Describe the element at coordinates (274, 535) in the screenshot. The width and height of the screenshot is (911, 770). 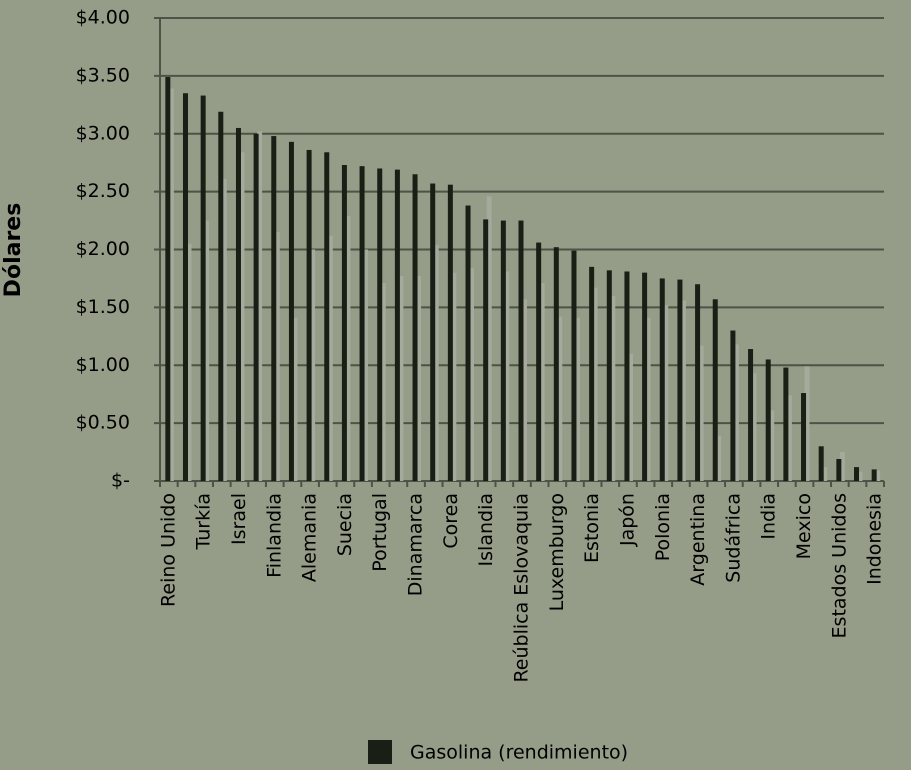
I see `x-tick-label: Finlandia` at that location.